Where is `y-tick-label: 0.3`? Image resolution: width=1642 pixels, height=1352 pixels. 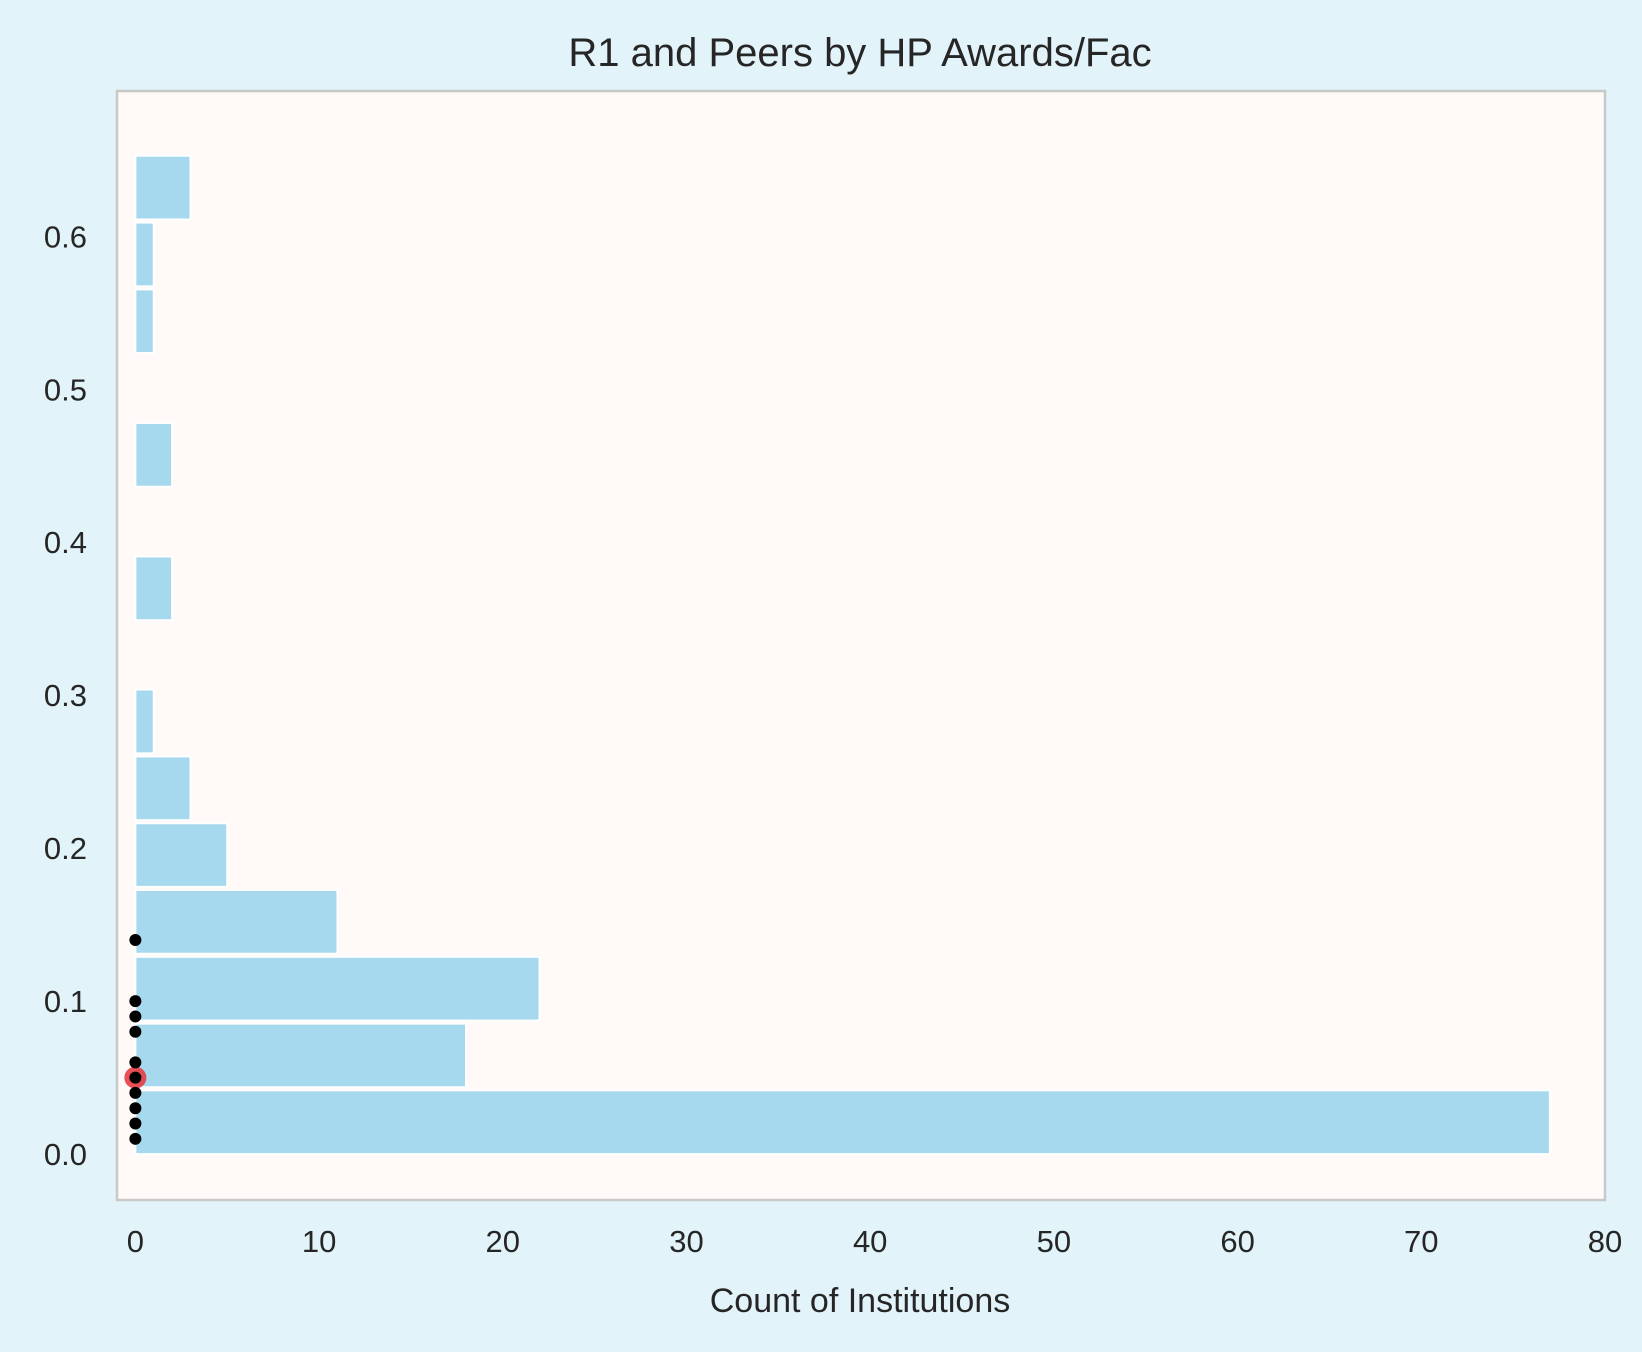
y-tick-label: 0.3 is located at coordinates (65, 695).